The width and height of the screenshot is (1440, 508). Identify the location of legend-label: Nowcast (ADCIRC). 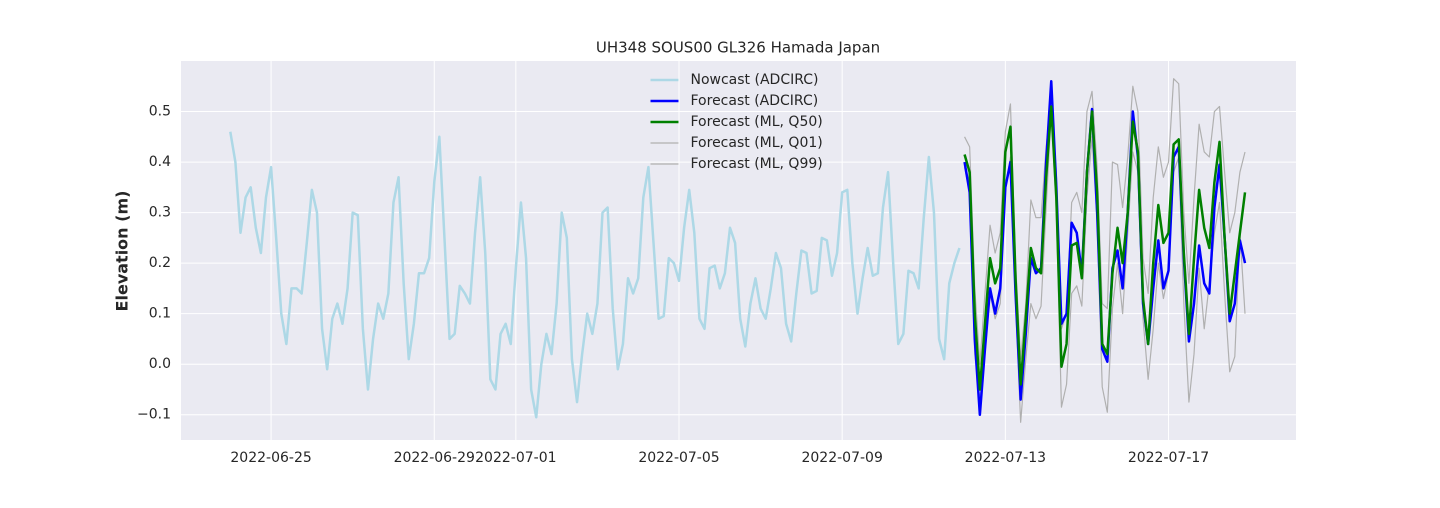
(755, 80).